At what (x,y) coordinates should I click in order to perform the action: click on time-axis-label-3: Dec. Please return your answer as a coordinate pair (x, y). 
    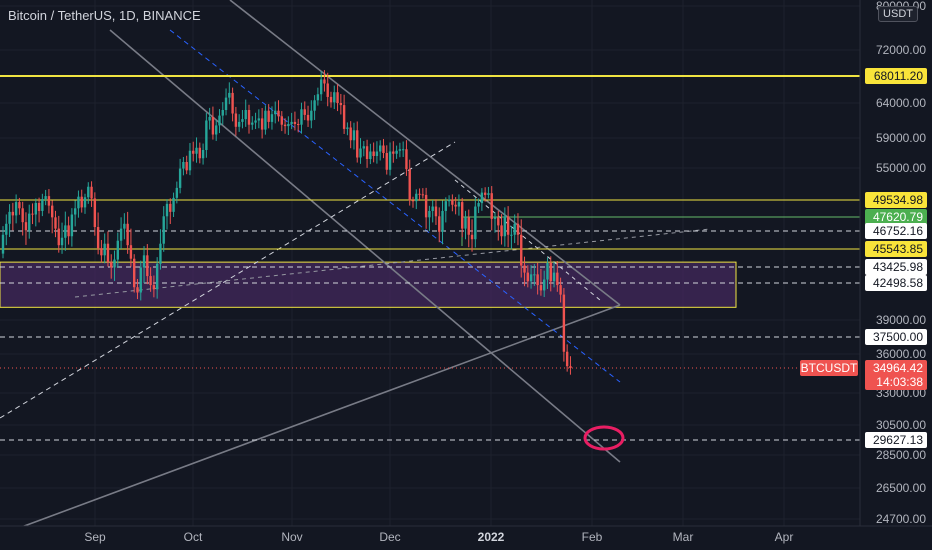
    Looking at the image, I should click on (389, 537).